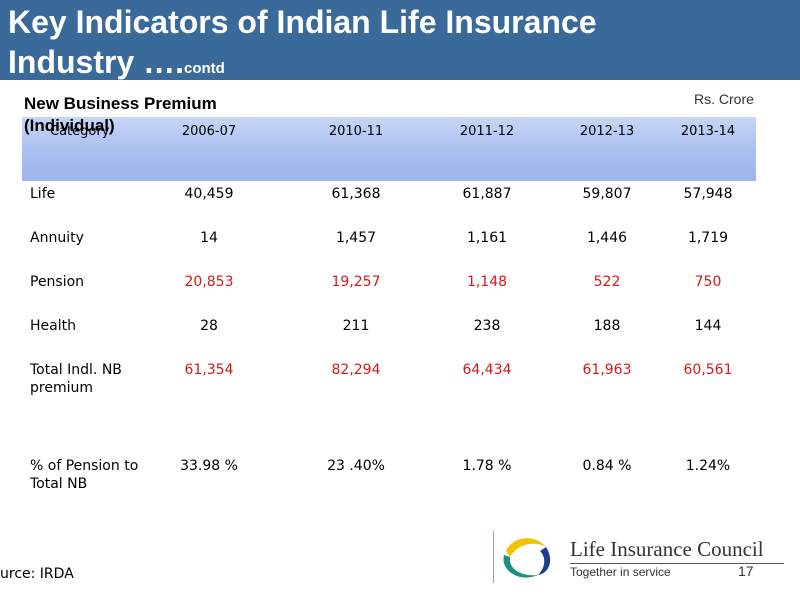  What do you see at coordinates (487, 466) in the screenshot?
I see `table-cell: 1.78 %` at bounding box center [487, 466].